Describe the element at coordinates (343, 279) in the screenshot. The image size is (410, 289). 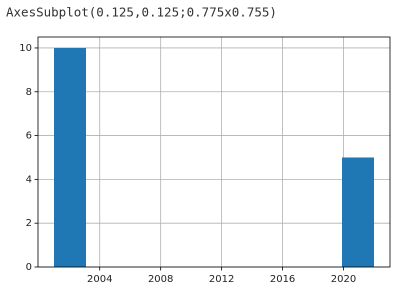
I see `x-tick-label: 2020` at that location.